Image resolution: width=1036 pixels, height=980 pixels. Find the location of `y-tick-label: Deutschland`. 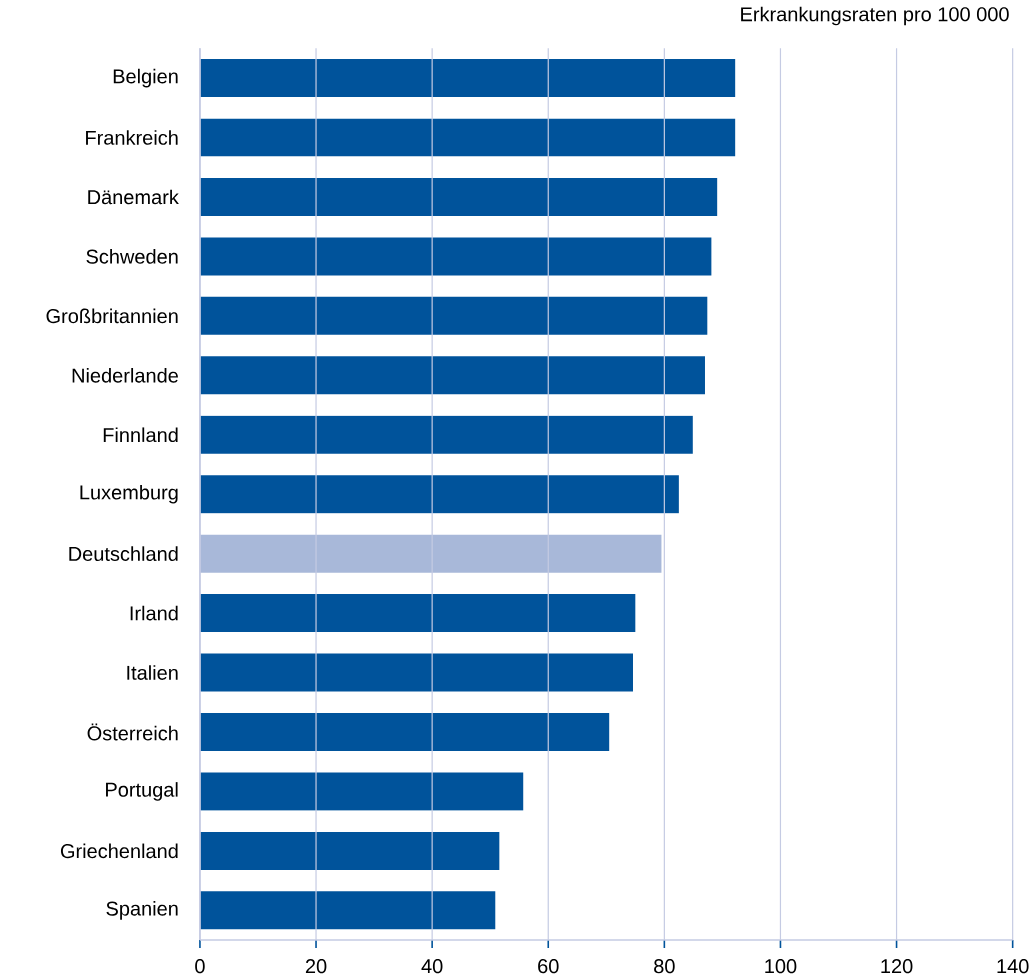

y-tick-label: Deutschland is located at coordinates (123, 554).